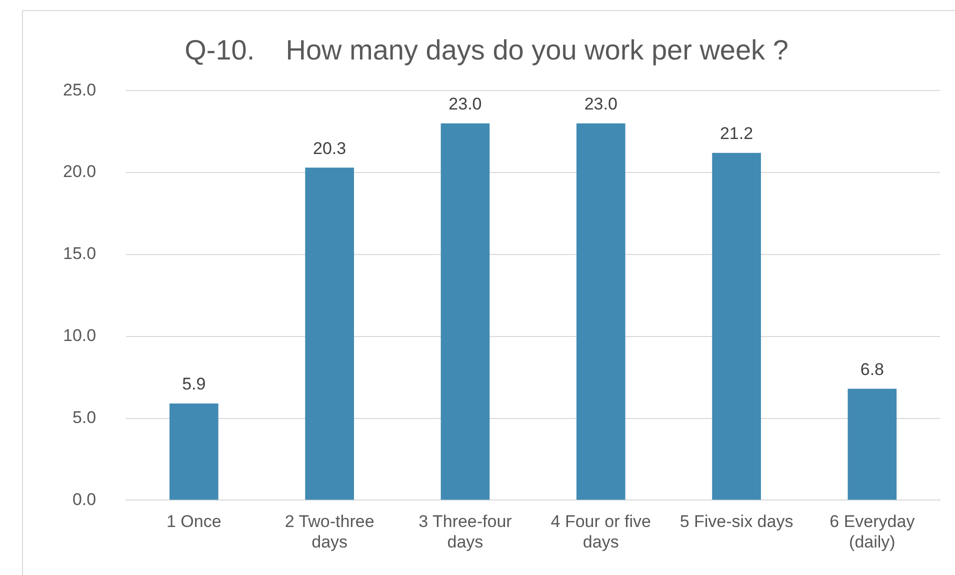 The height and width of the screenshot is (575, 955). I want to click on x-tick-label: 5 Five-six days, so click(737, 522).